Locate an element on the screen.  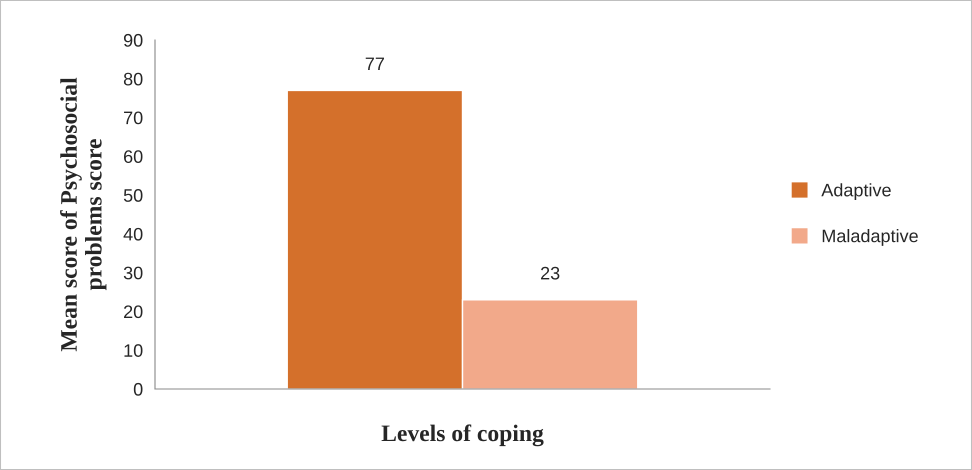
y-tick-label: 90 is located at coordinates (133, 40).